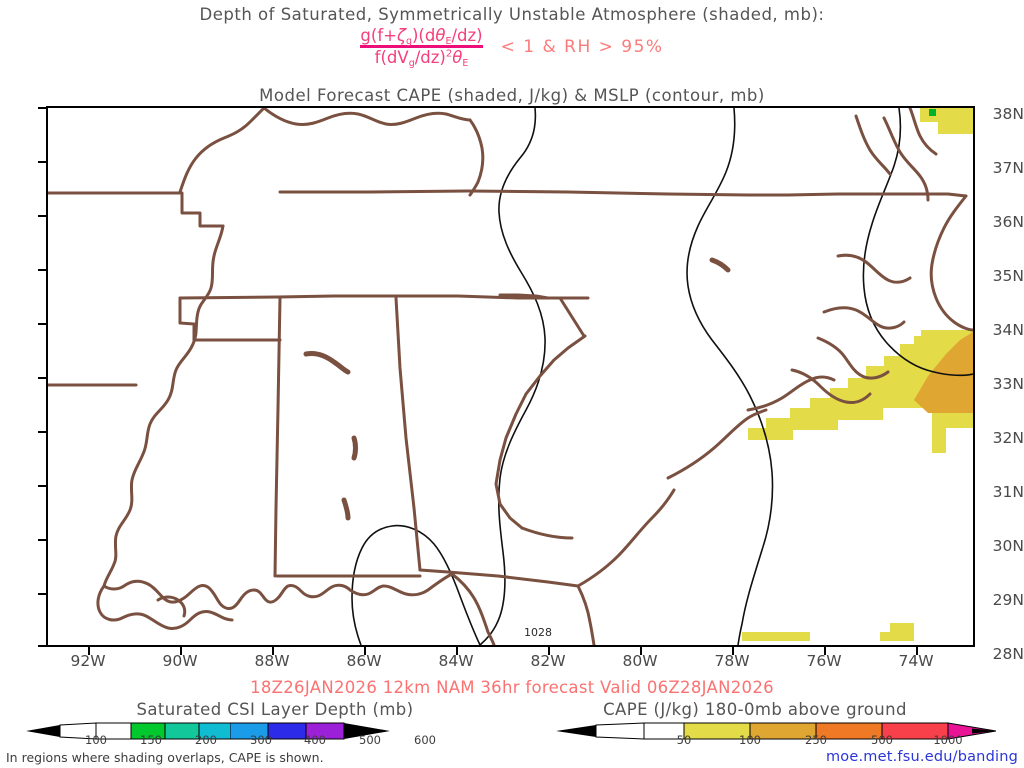  Describe the element at coordinates (425, 740) in the screenshot. I see `csi-tick-label: 600` at that location.